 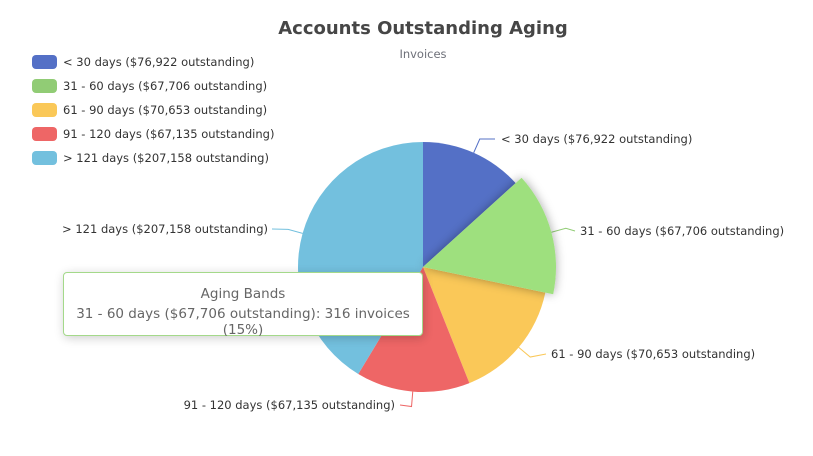 What do you see at coordinates (166, 158) in the screenshot?
I see `legend-label: > 121 days ($207,158 outstanding)` at bounding box center [166, 158].